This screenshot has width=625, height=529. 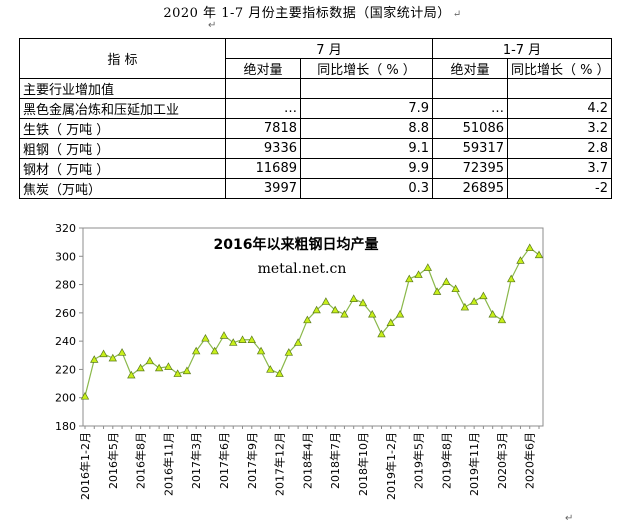 What do you see at coordinates (263, 128) in the screenshot?
I see `row-month-abs: 7818` at bounding box center [263, 128].